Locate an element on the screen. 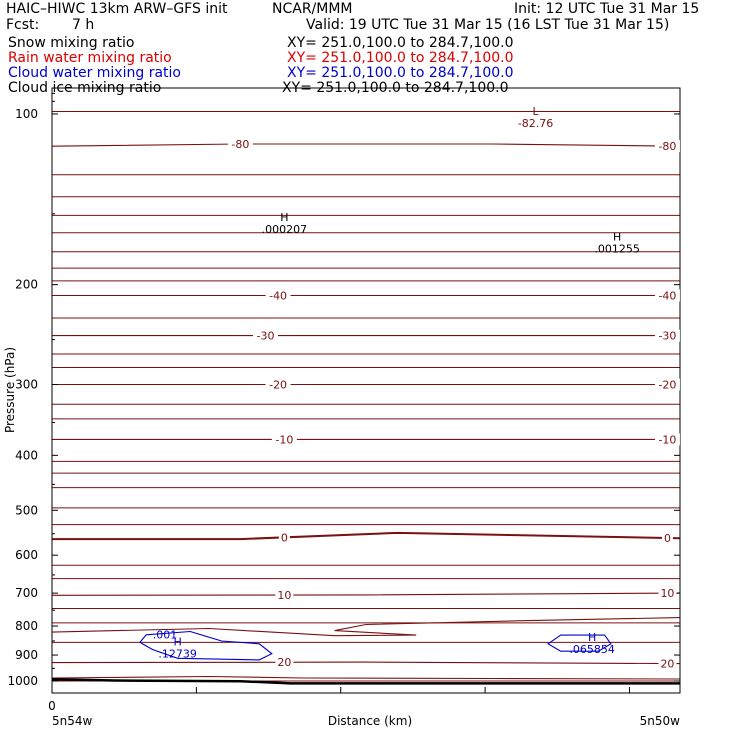 This screenshot has width=740, height=740. extremum-value: .065854 is located at coordinates (592, 649).